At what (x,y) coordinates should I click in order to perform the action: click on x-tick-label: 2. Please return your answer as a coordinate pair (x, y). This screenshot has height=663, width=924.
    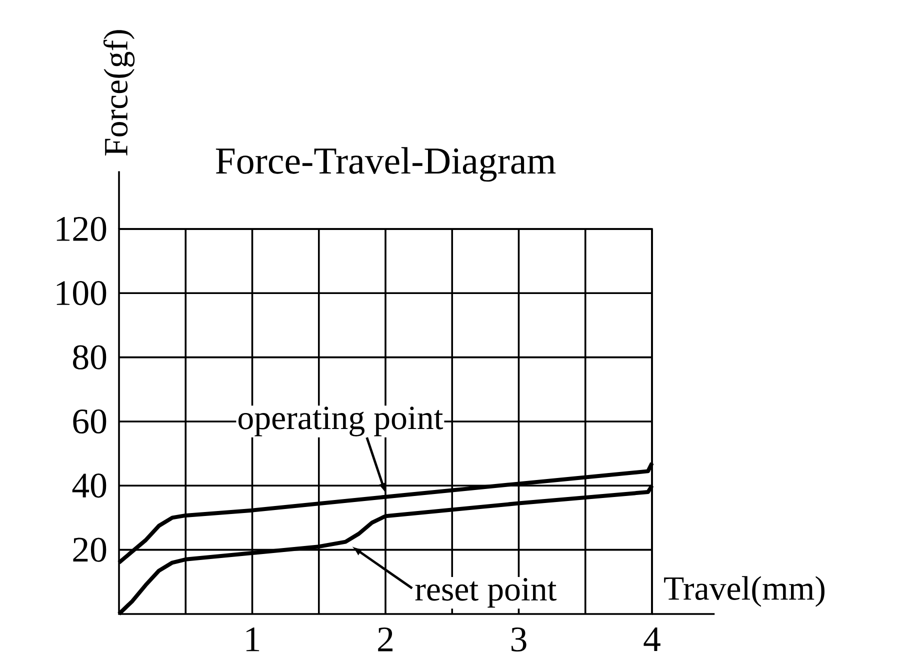
    Looking at the image, I should click on (385, 640).